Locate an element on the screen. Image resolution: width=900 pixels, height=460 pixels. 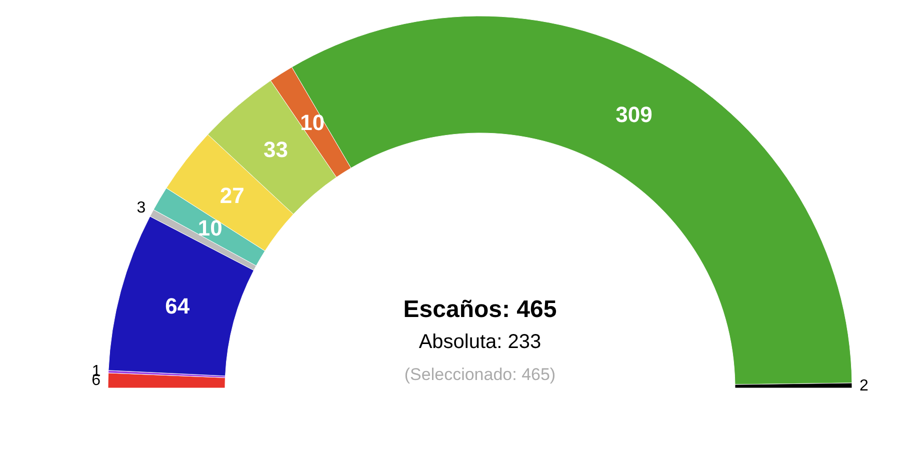
data-label: 2 is located at coordinates (864, 385).